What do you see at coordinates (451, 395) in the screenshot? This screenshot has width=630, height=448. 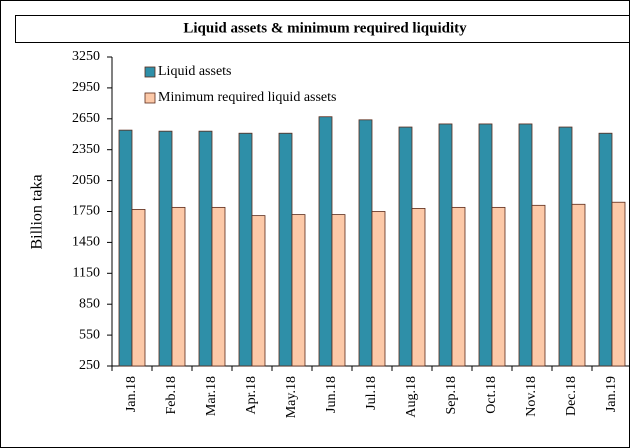 I see `x-tick-label: Sep.18` at bounding box center [451, 395].